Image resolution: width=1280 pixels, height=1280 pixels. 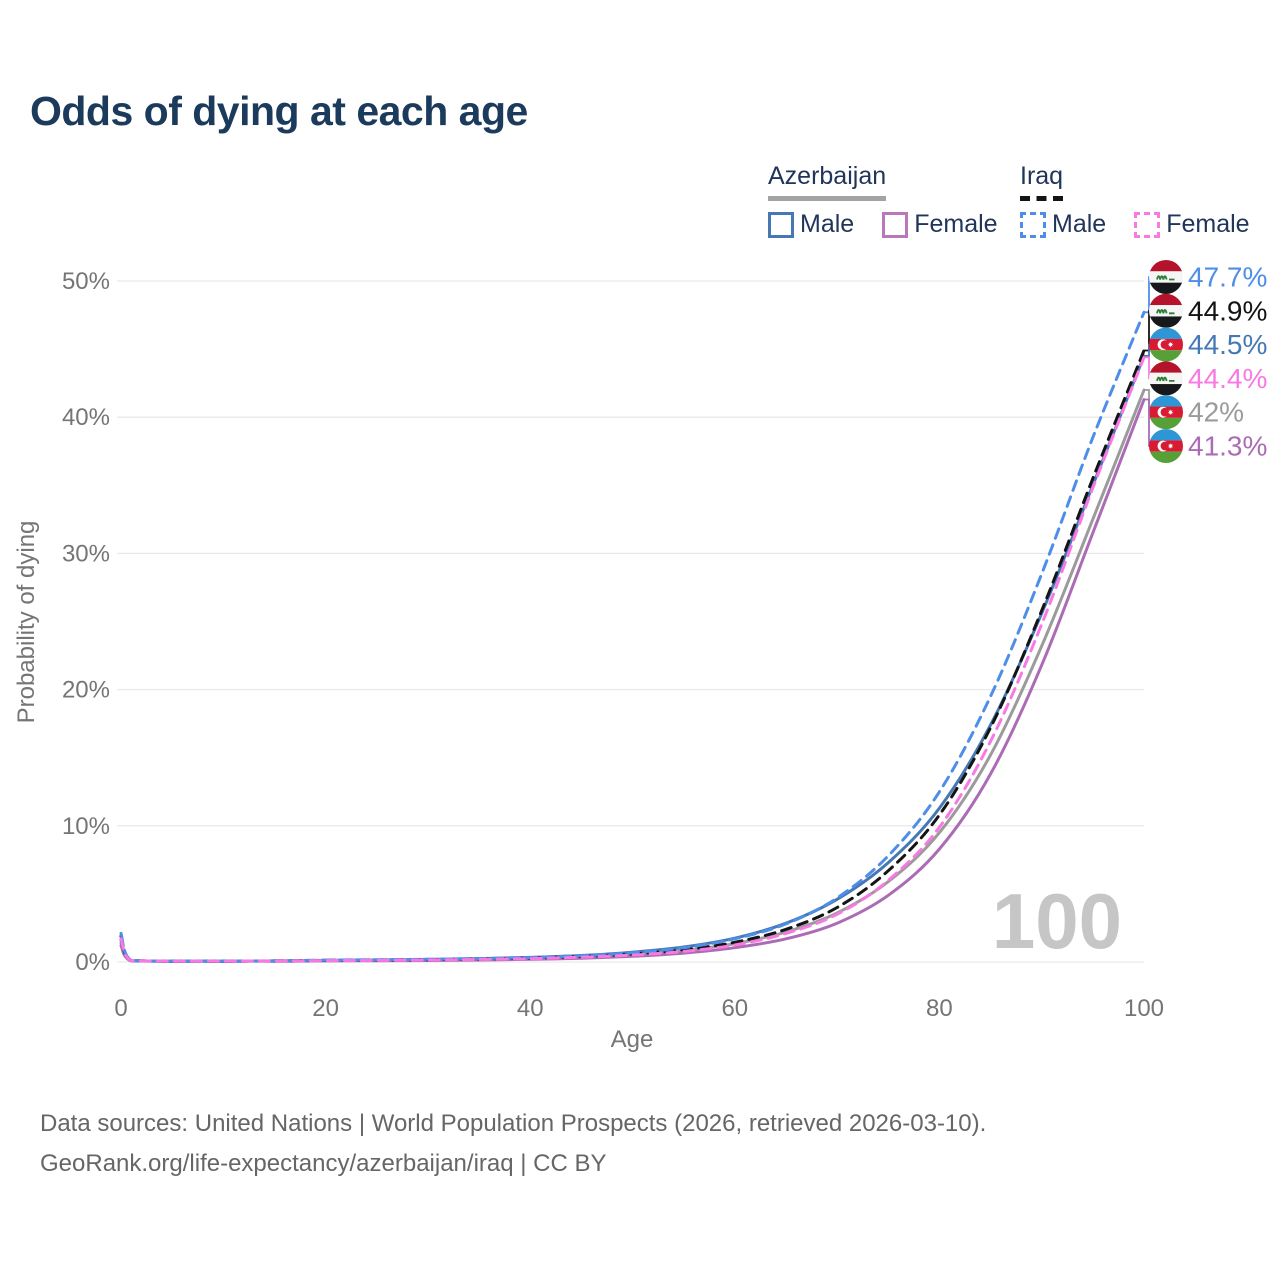 I want to click on legend-group-iraq: Iraq Male Female, so click(x=1146, y=200).